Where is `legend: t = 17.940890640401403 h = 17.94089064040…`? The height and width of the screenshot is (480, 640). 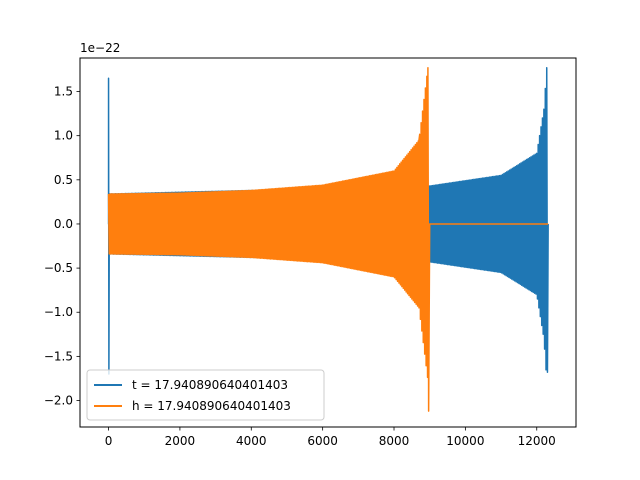
legend: t = 17.940890640401403 h = 17.94089064040… is located at coordinates (205, 395).